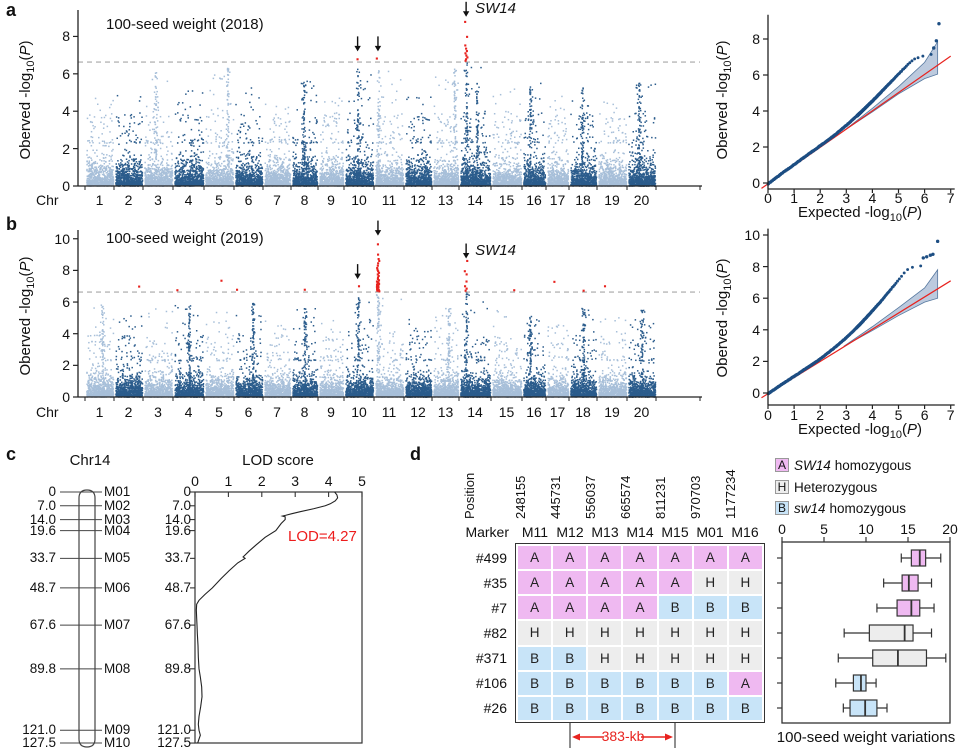  Describe the element at coordinates (950, 529) in the screenshot. I see `box-x-tick-label: 20` at that location.